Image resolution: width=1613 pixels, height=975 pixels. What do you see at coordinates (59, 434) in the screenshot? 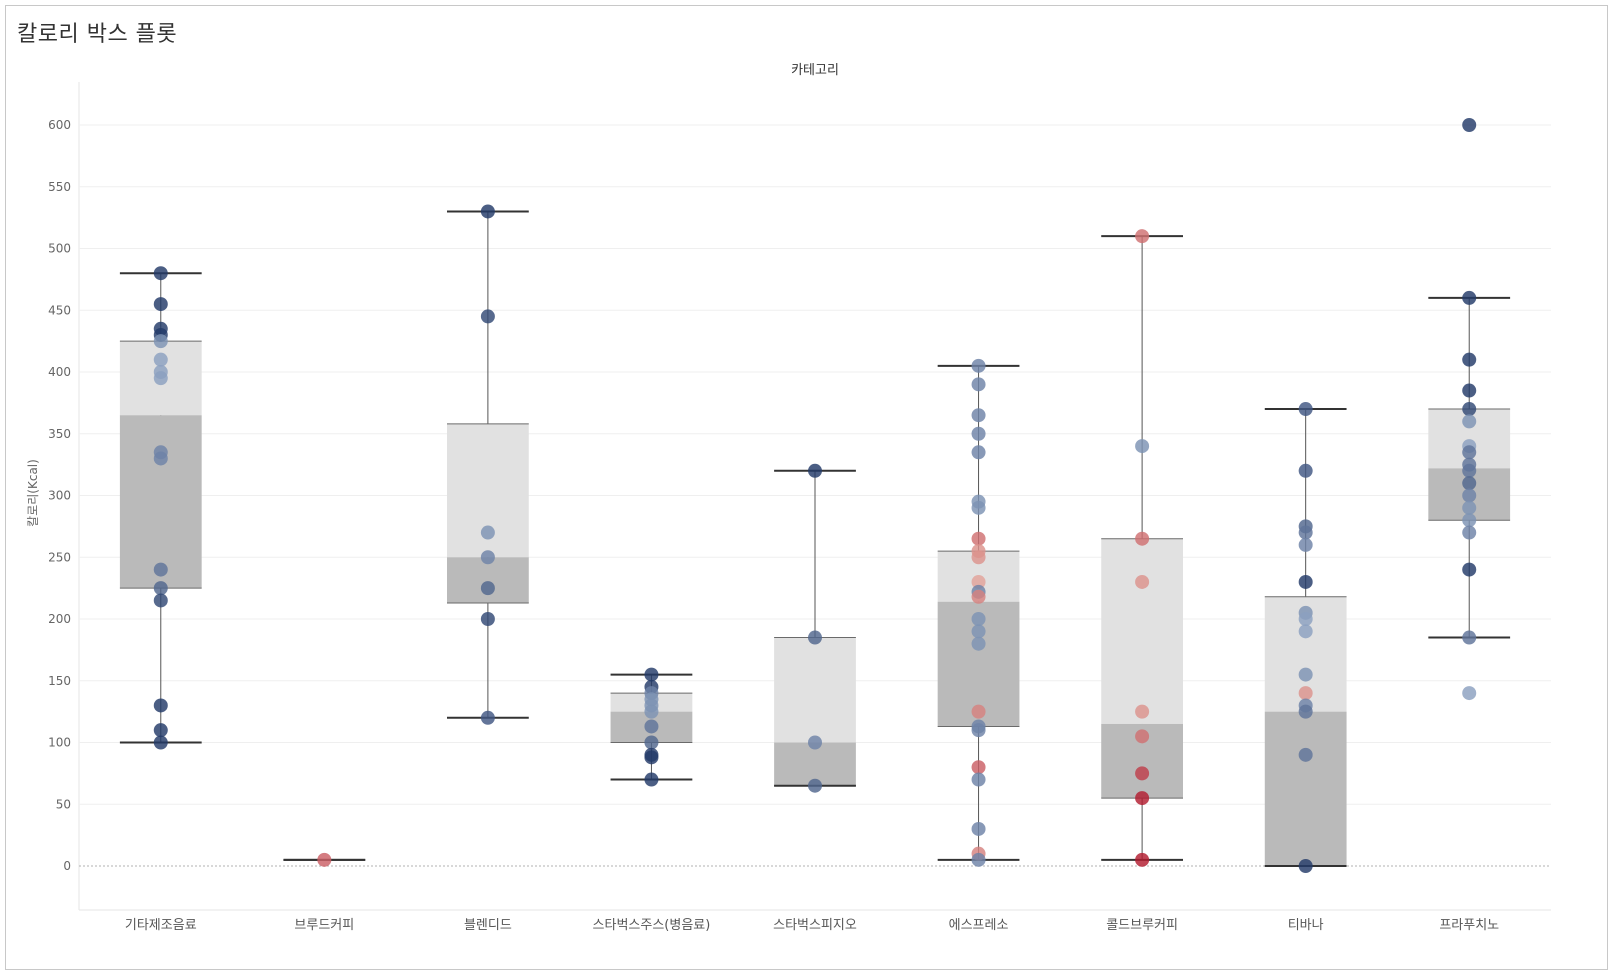
I see `y-tick-label: 350` at bounding box center [59, 434].